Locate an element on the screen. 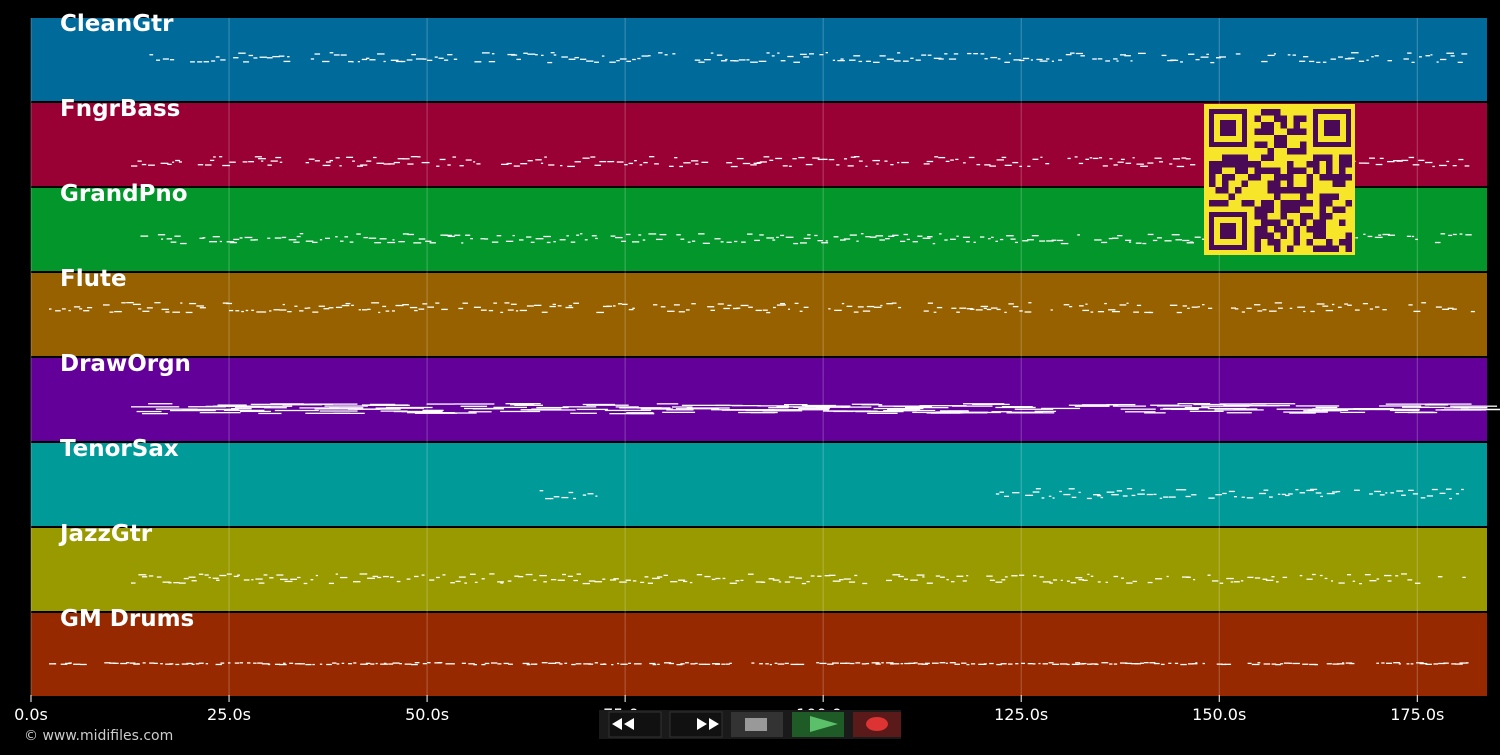  record-button is located at coordinates (877, 724).